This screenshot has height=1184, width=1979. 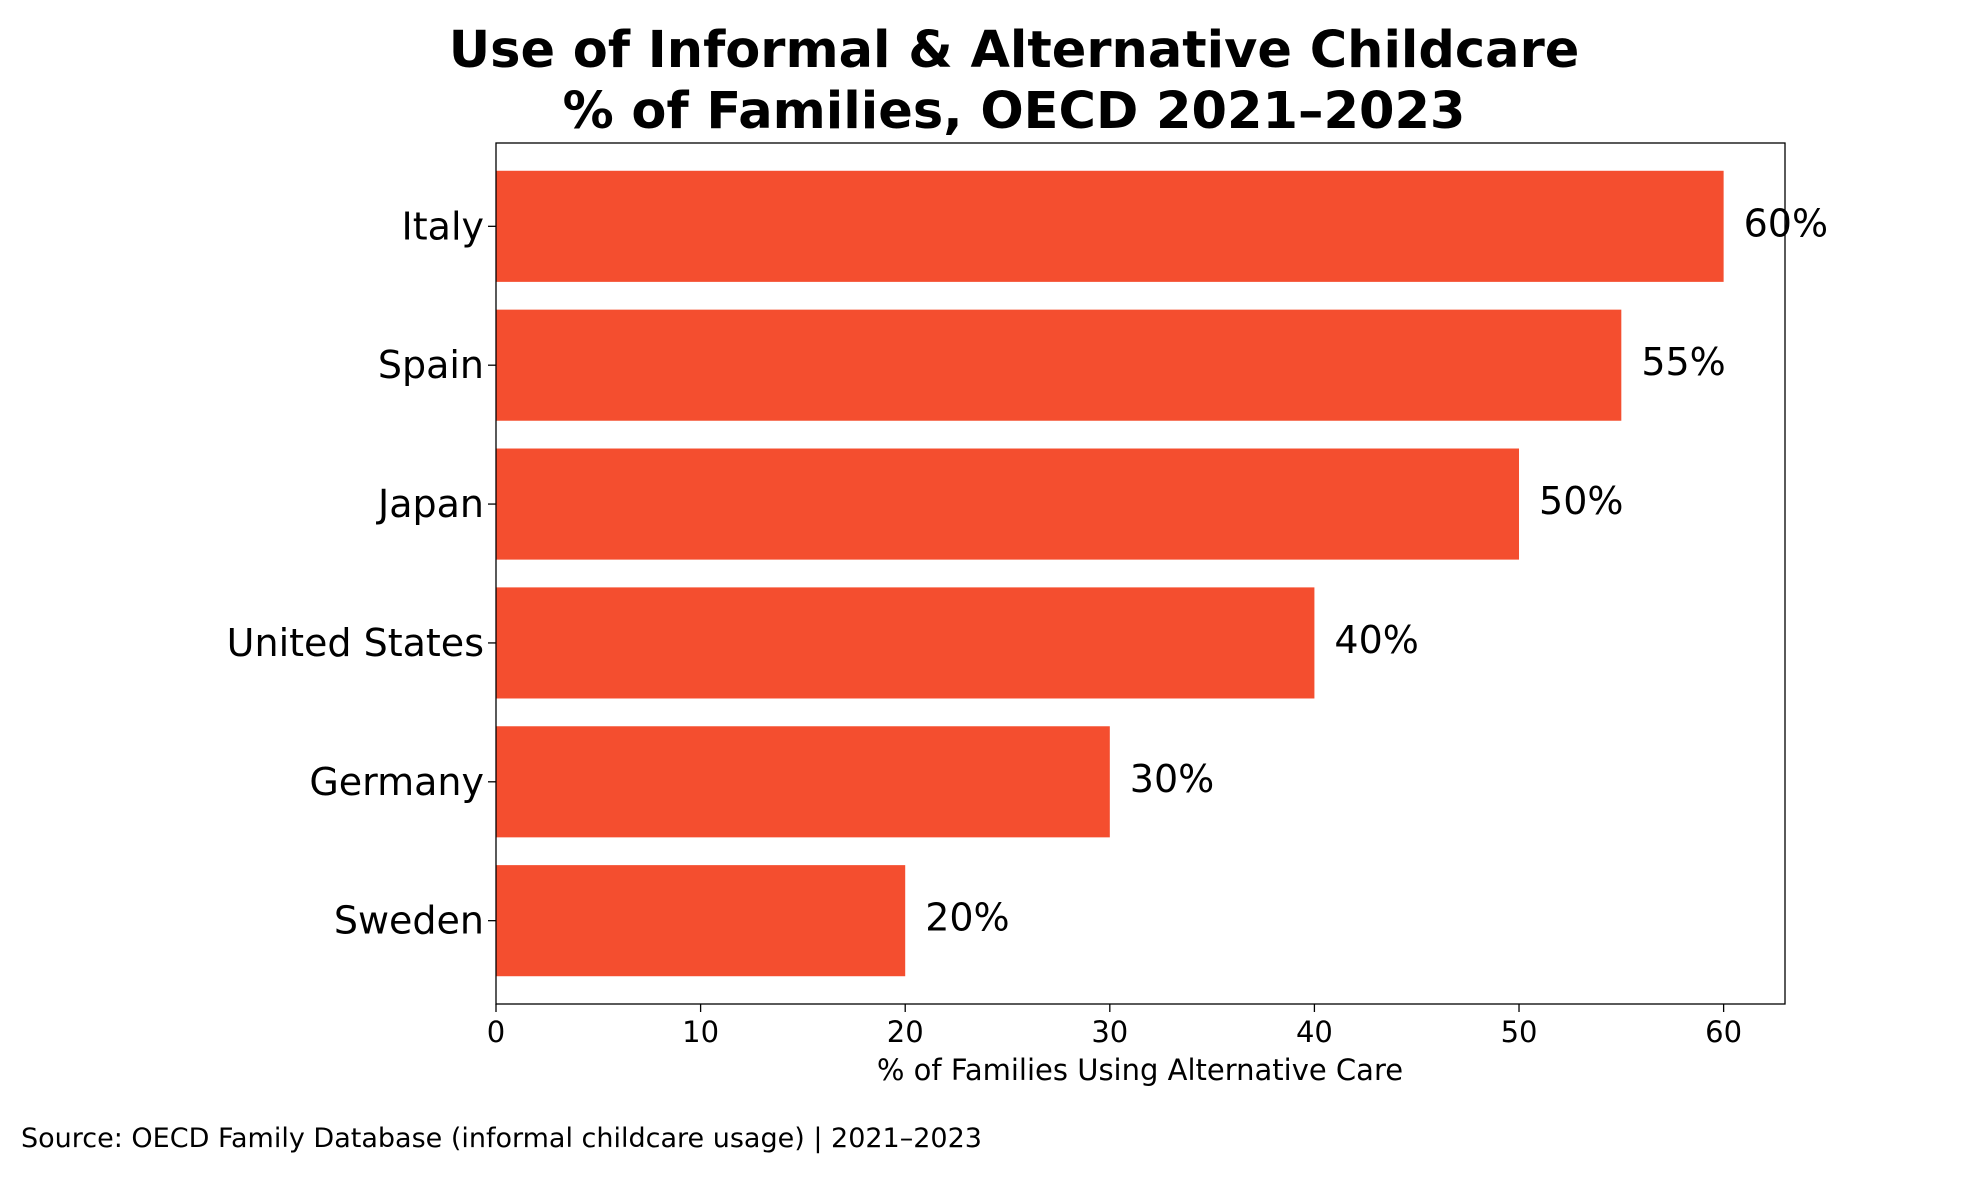 What do you see at coordinates (1519, 1032) in the screenshot?
I see `x-tick-label: 50` at bounding box center [1519, 1032].